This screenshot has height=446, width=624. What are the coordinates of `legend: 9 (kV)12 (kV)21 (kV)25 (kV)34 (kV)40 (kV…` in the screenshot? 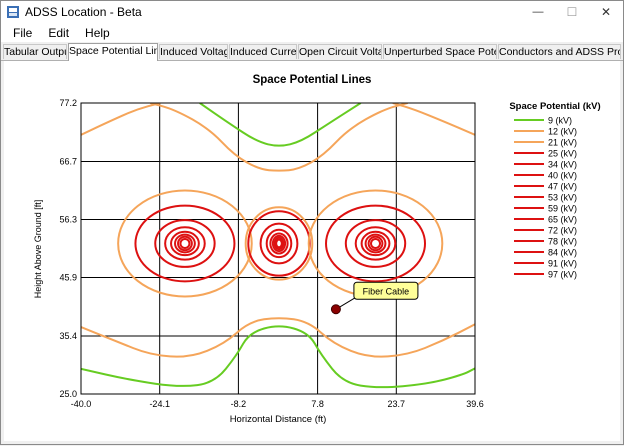 It's located at (545, 198).